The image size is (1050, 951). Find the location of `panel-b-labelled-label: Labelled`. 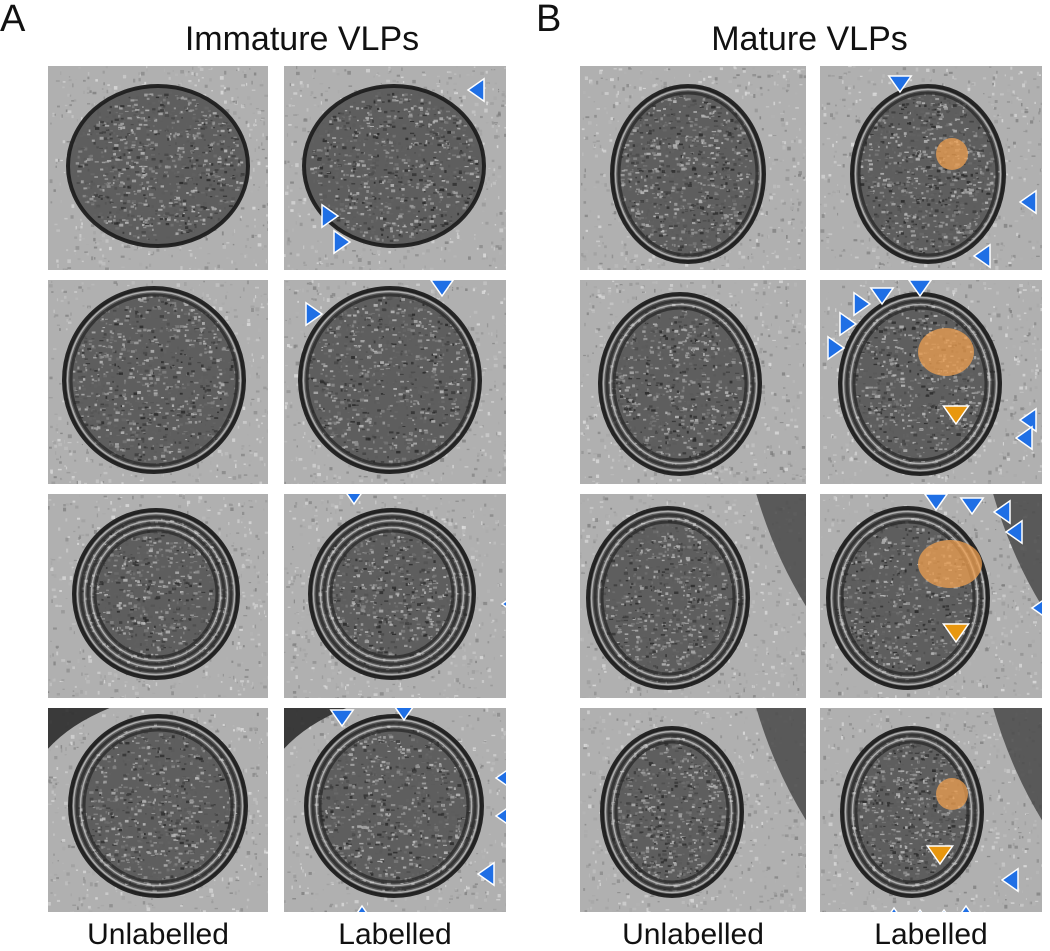

panel-b-labelled-label: Labelled is located at coordinates (931, 935).